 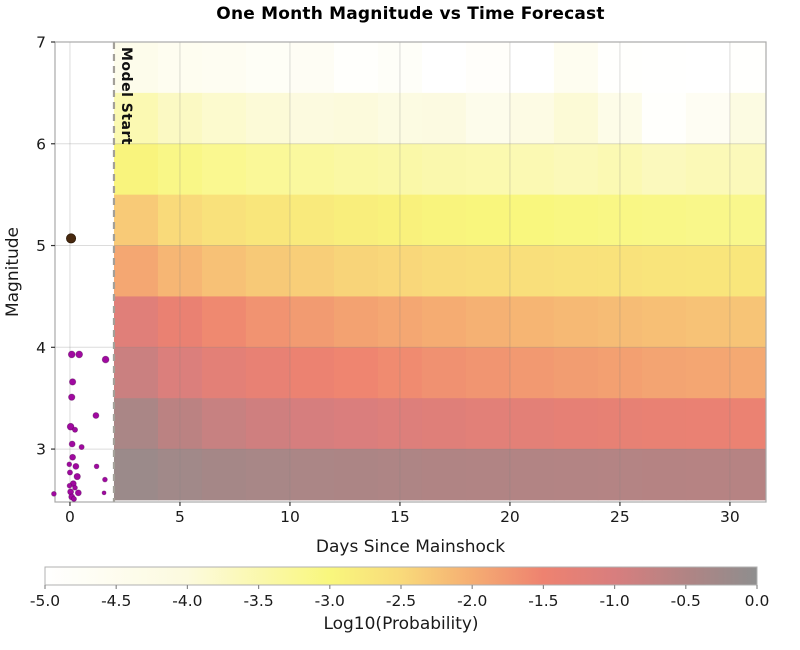 I want to click on colorbar-tick-label: -3.0, so click(x=330, y=601).